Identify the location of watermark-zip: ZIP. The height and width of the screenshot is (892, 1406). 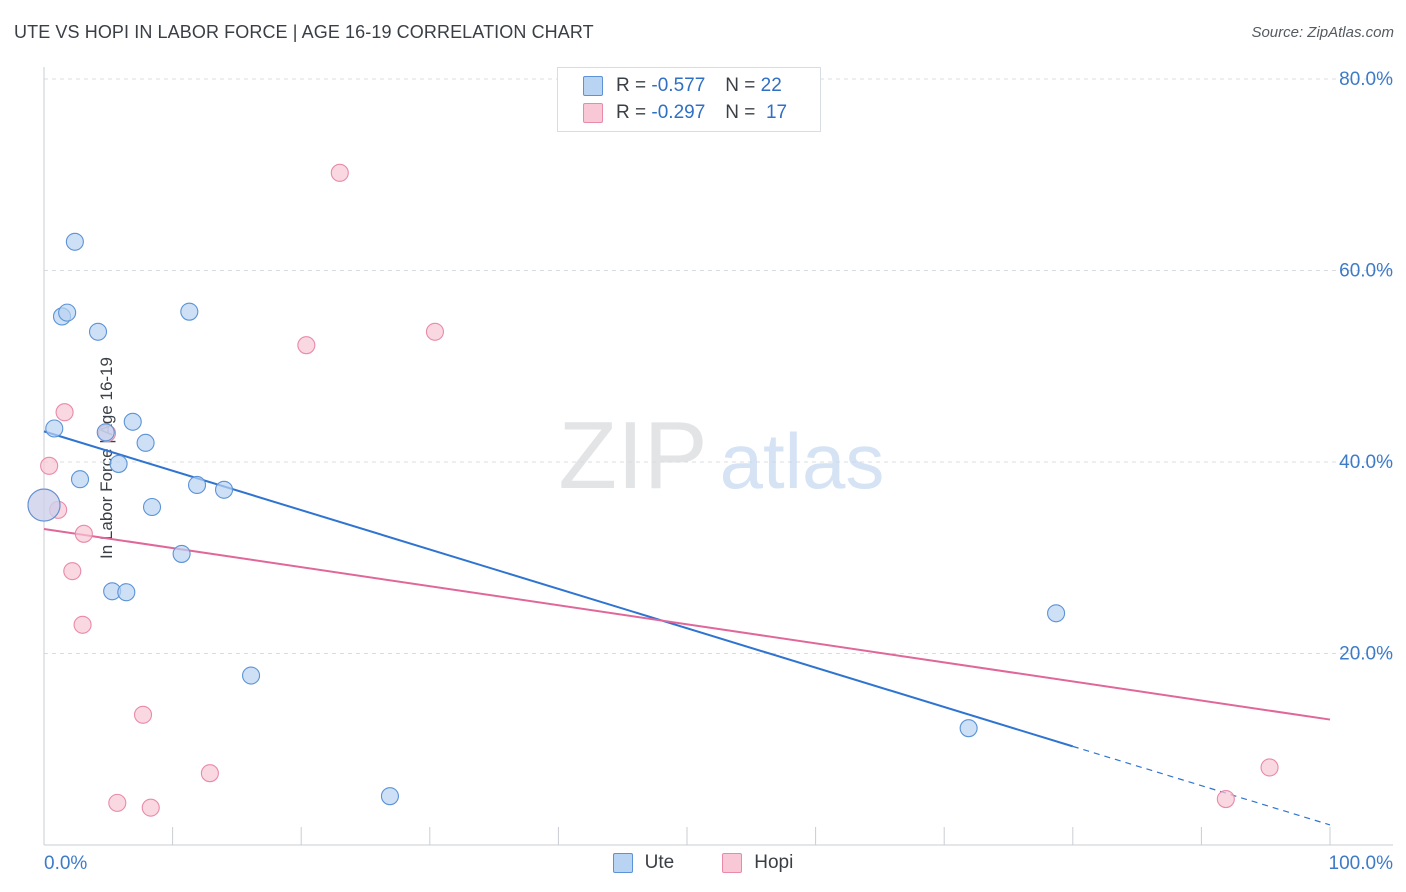
(632, 455).